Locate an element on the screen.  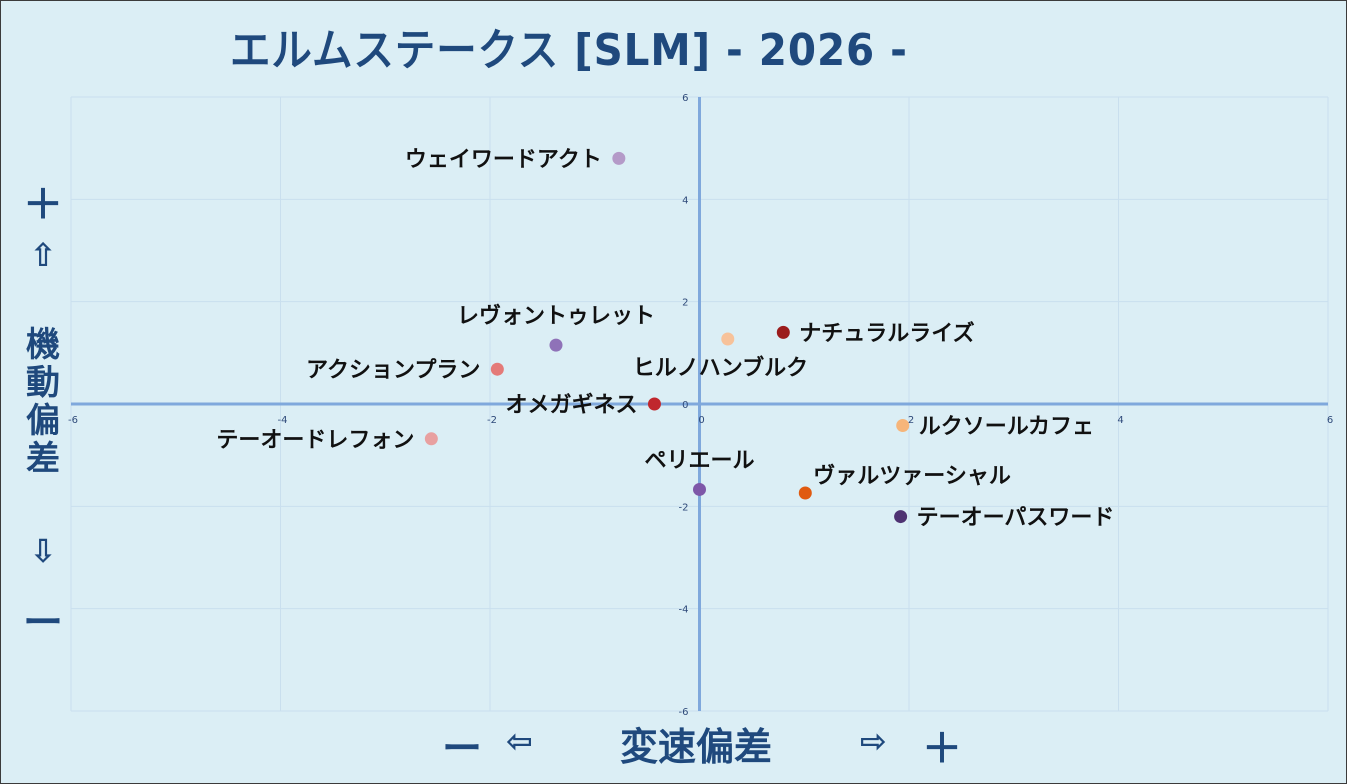
x-axis-minus-sign: ー is located at coordinates (462, 749).